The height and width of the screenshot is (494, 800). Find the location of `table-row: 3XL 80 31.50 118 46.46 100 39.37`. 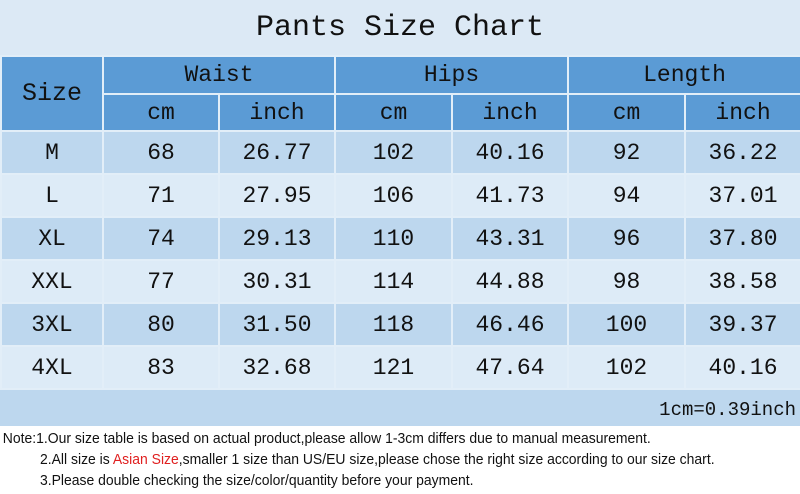

table-row: 3XL 80 31.50 118 46.46 100 39.37 is located at coordinates (400, 324).